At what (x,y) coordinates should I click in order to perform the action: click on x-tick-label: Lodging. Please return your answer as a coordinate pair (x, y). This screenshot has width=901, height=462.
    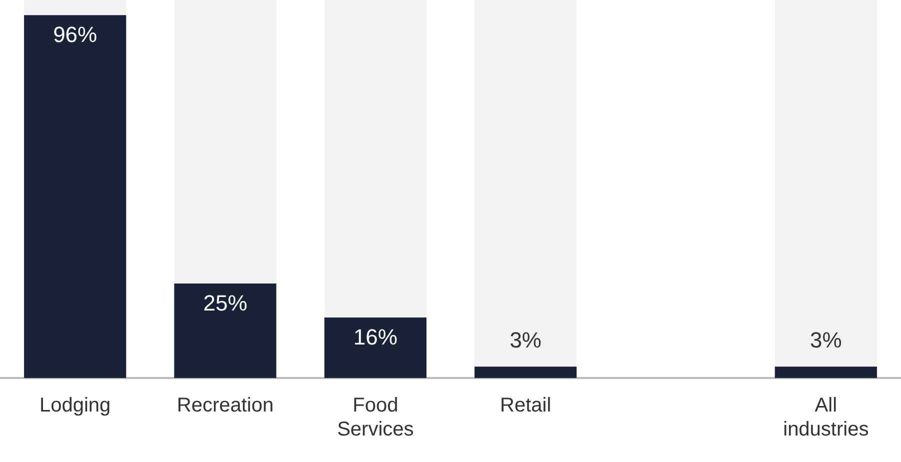
    Looking at the image, I should click on (75, 405).